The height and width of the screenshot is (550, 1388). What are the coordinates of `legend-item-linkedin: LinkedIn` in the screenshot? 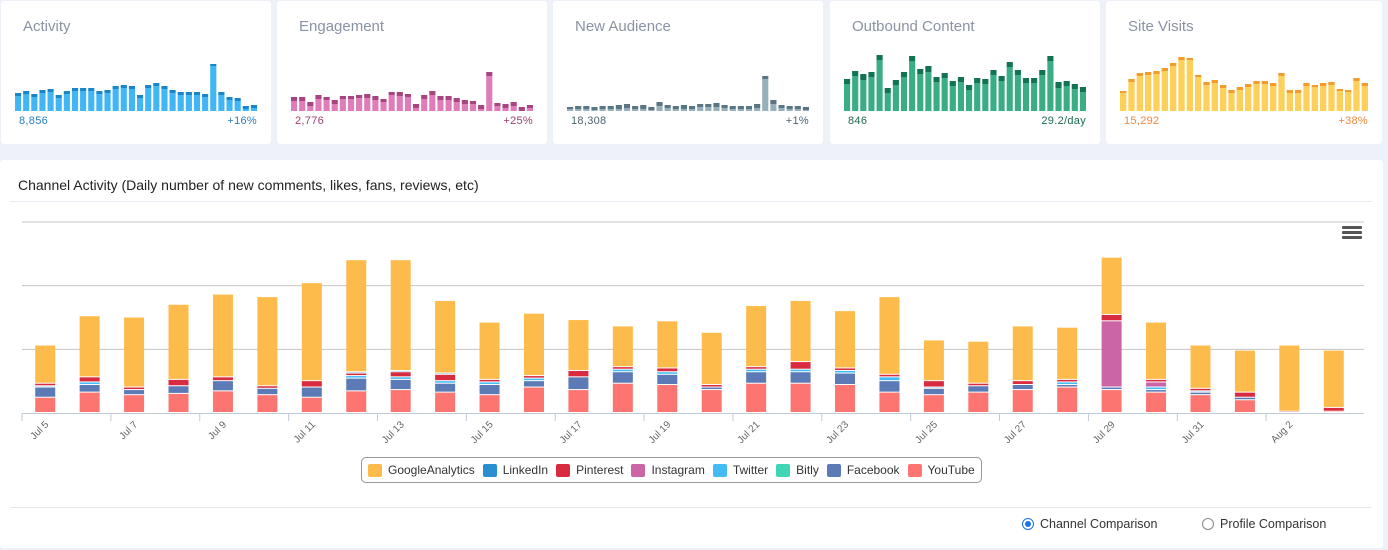 It's located at (515, 470).